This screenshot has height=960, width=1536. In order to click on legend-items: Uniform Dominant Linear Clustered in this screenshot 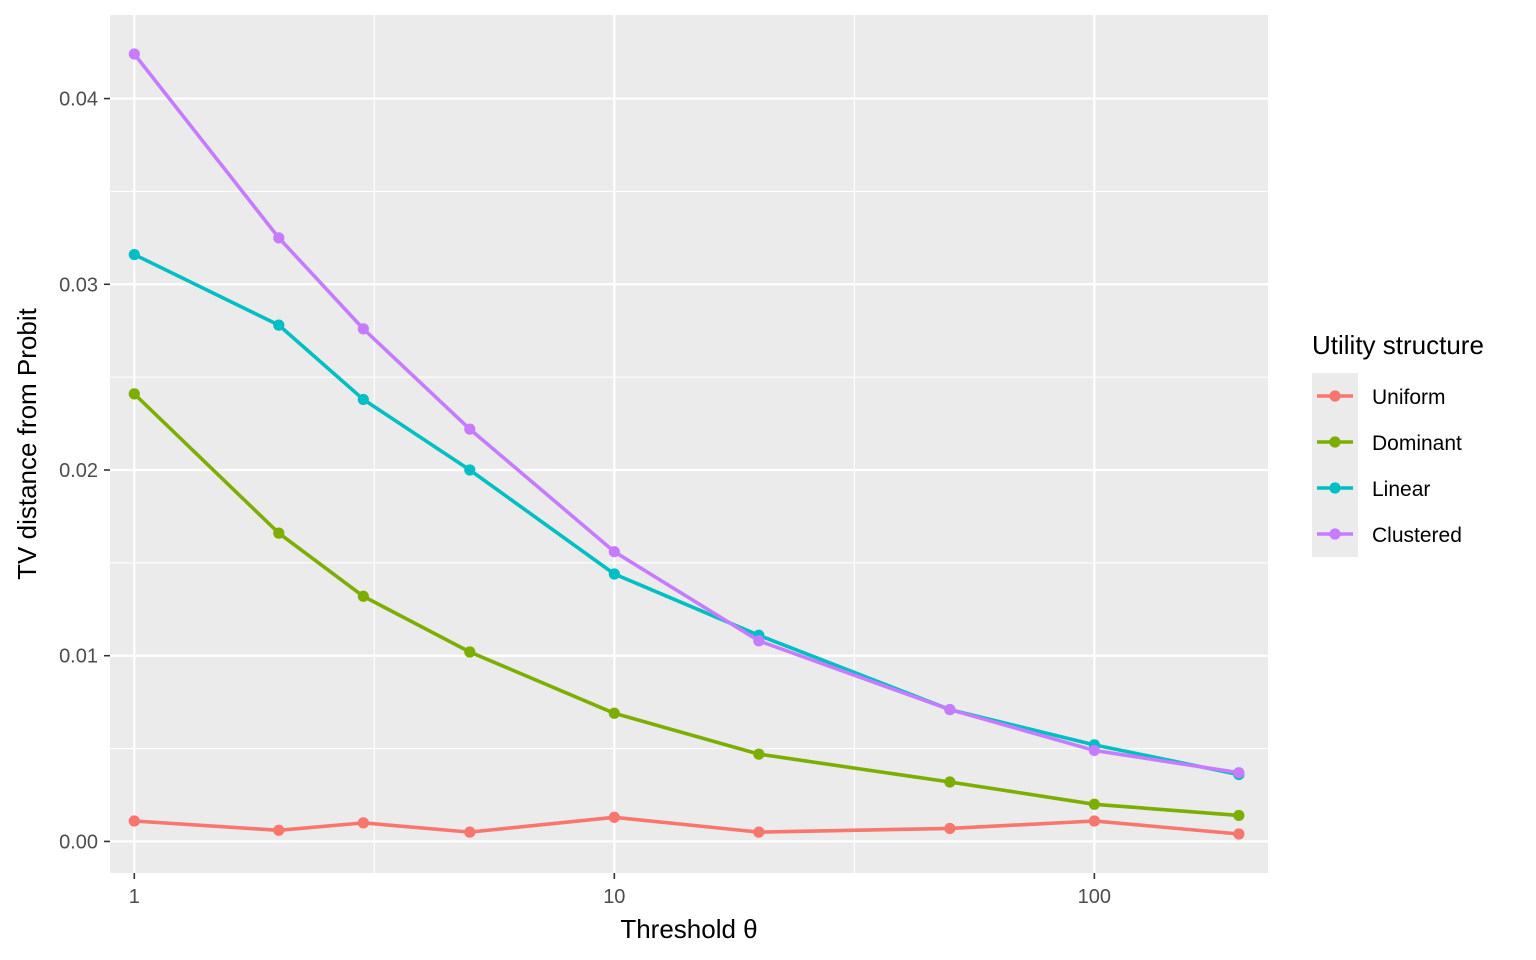, I will do `click(1389, 466)`.